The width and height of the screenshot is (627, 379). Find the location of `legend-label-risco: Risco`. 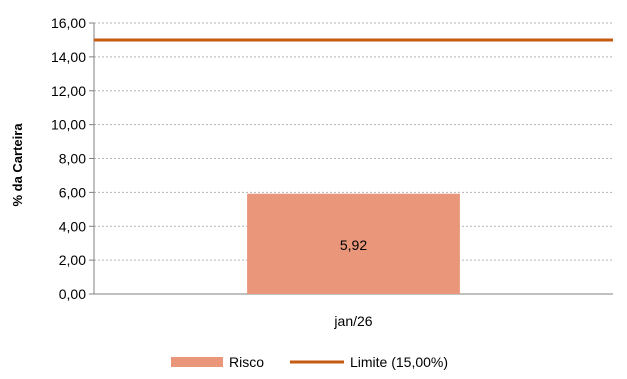

legend-label-risco: Risco is located at coordinates (246, 362).